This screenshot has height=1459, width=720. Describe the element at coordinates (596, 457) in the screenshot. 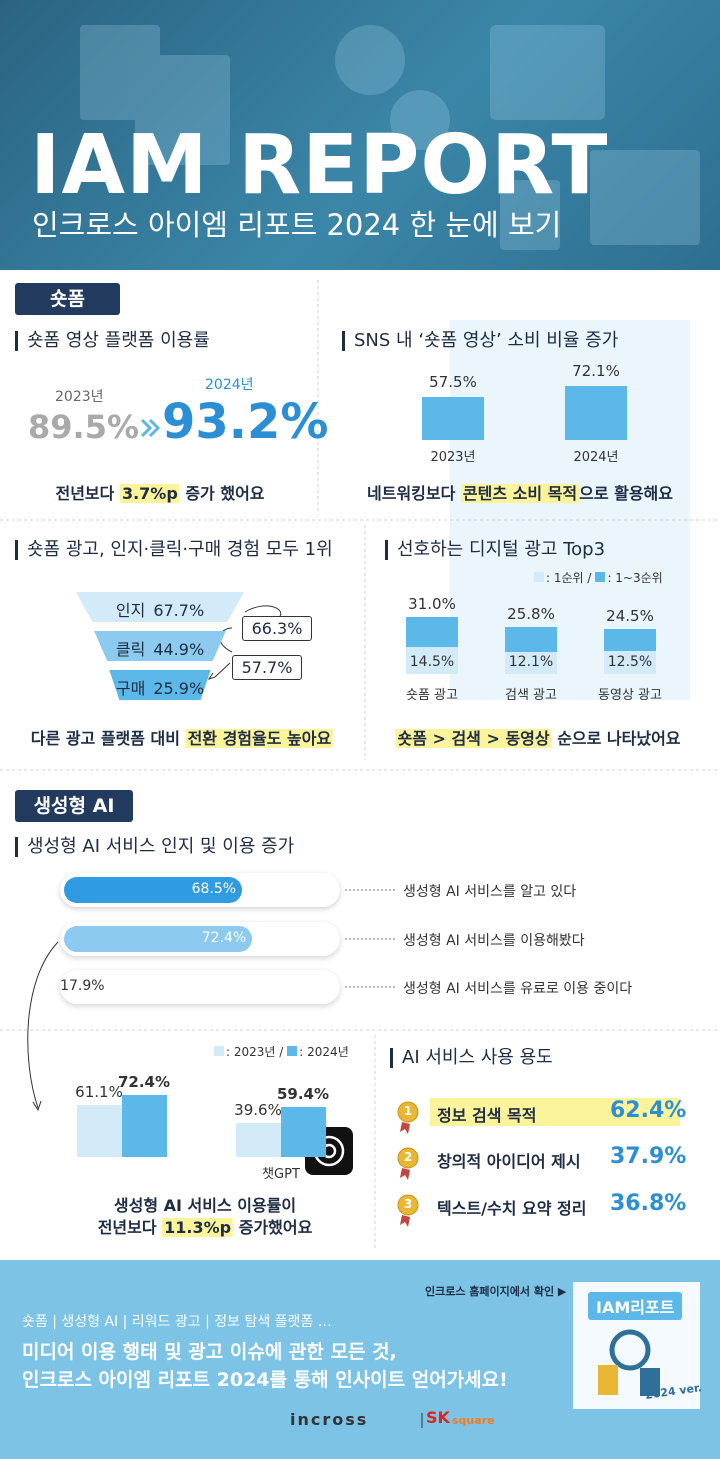

I see `category-label: 2024년` at that location.